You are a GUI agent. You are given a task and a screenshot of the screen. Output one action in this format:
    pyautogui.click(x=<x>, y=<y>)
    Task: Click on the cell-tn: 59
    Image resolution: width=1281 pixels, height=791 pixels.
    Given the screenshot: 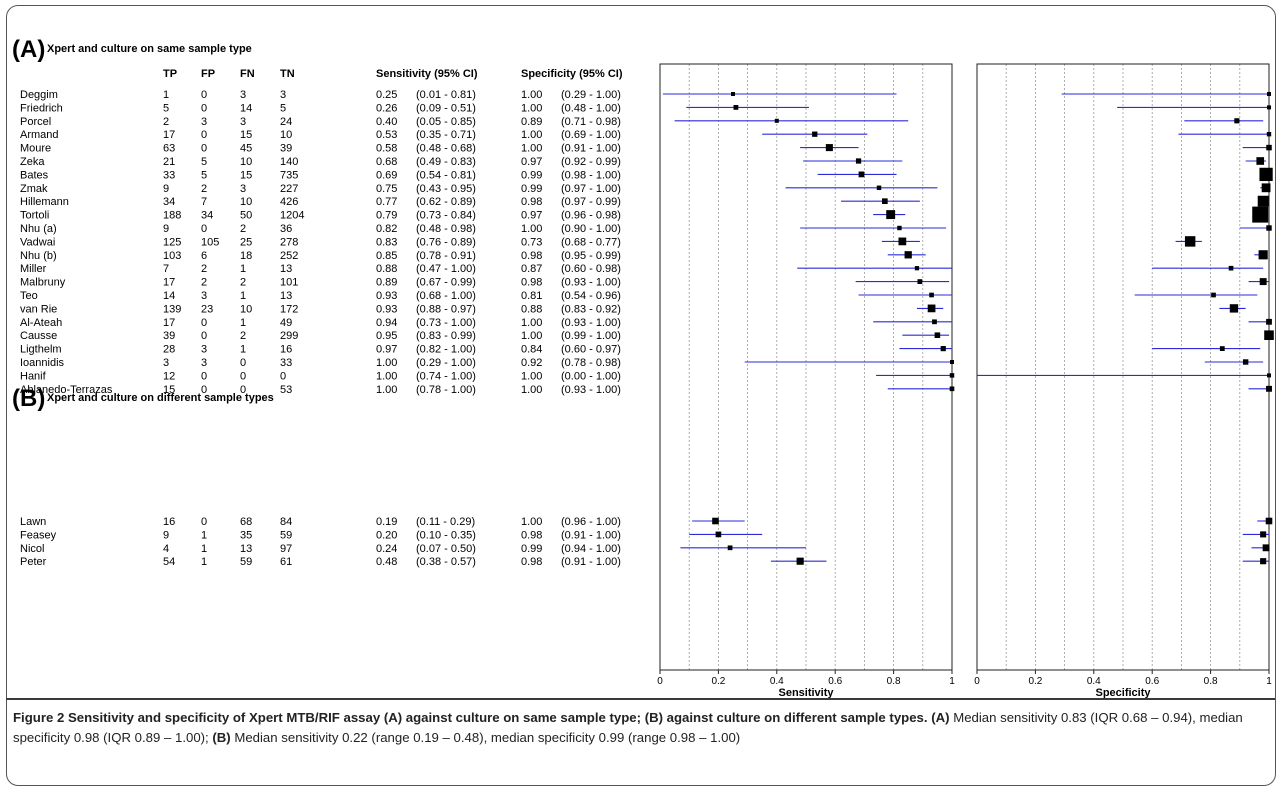 What is the action you would take?
    pyautogui.click(x=286, y=535)
    